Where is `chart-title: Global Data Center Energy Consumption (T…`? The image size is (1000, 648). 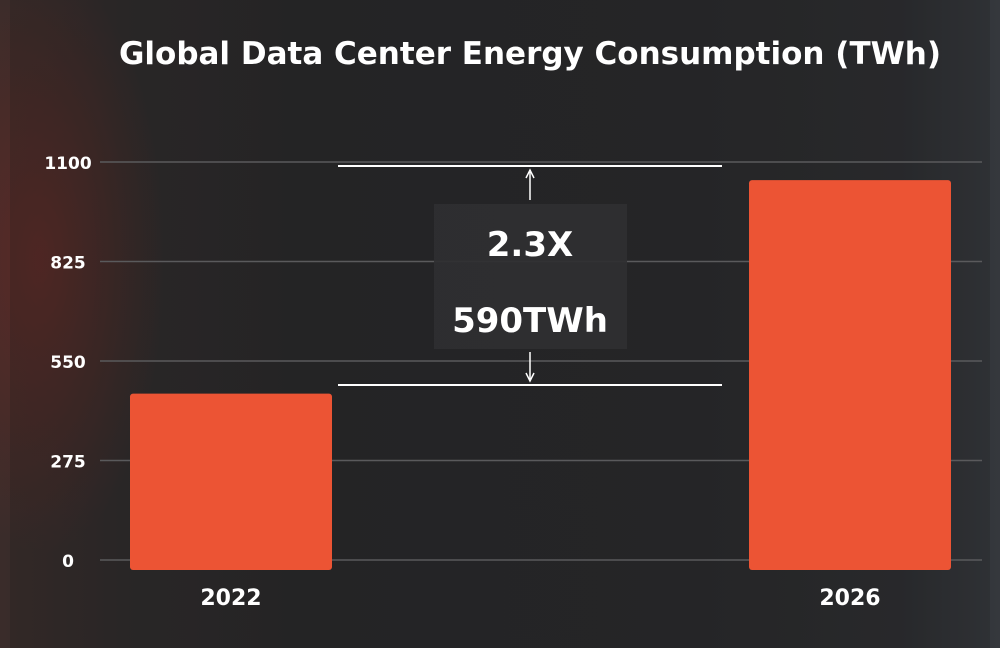
chart-title: Global Data Center Energy Consumption (T… is located at coordinates (530, 54).